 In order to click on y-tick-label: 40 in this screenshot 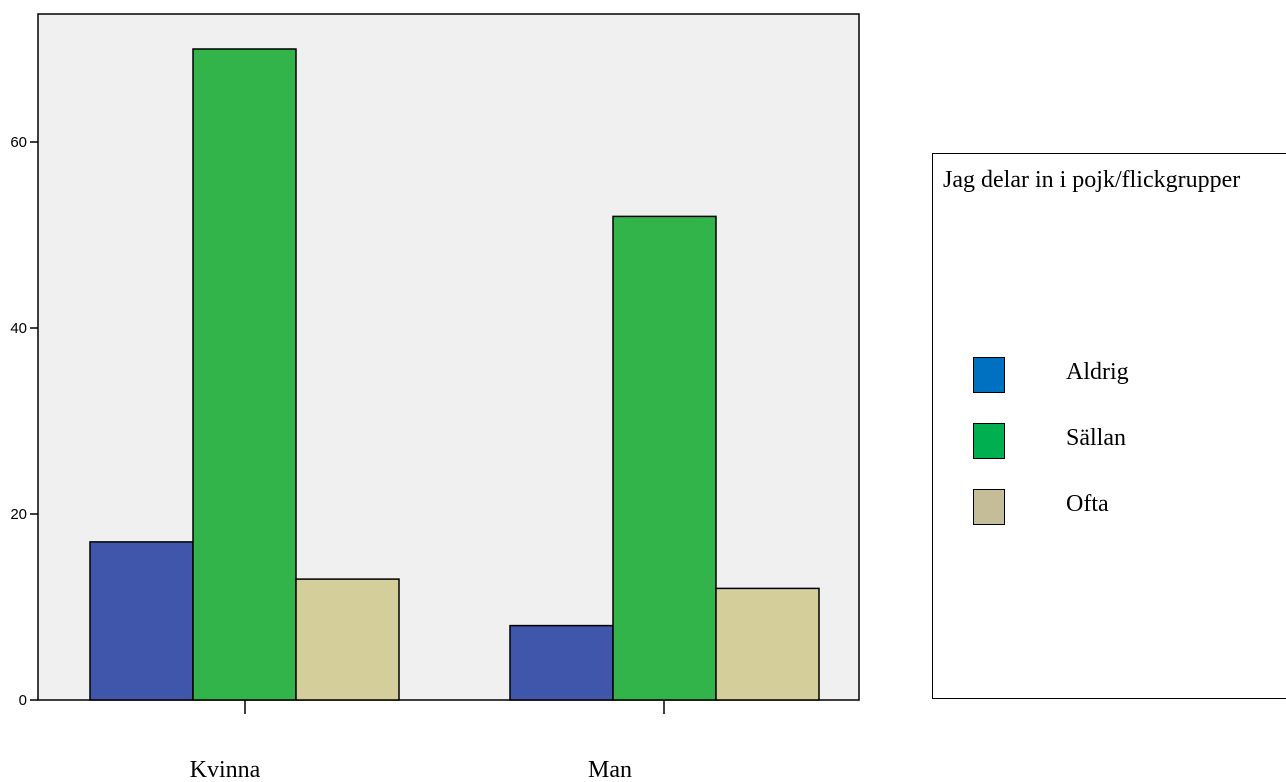, I will do `click(18, 328)`.